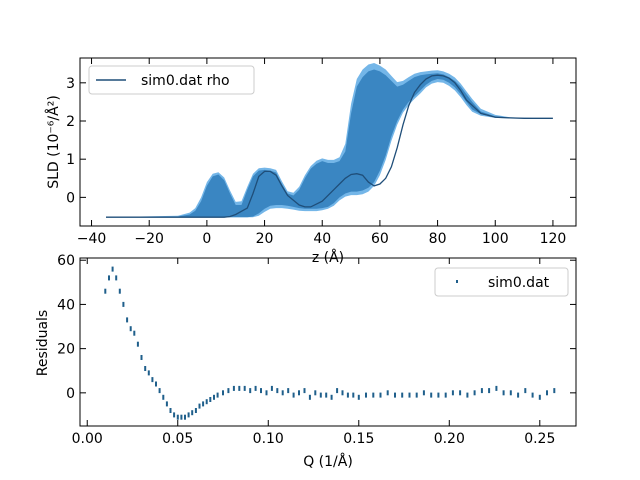  Describe the element at coordinates (70, 84) in the screenshot. I see `sld-y-tick-label: 3` at that location.